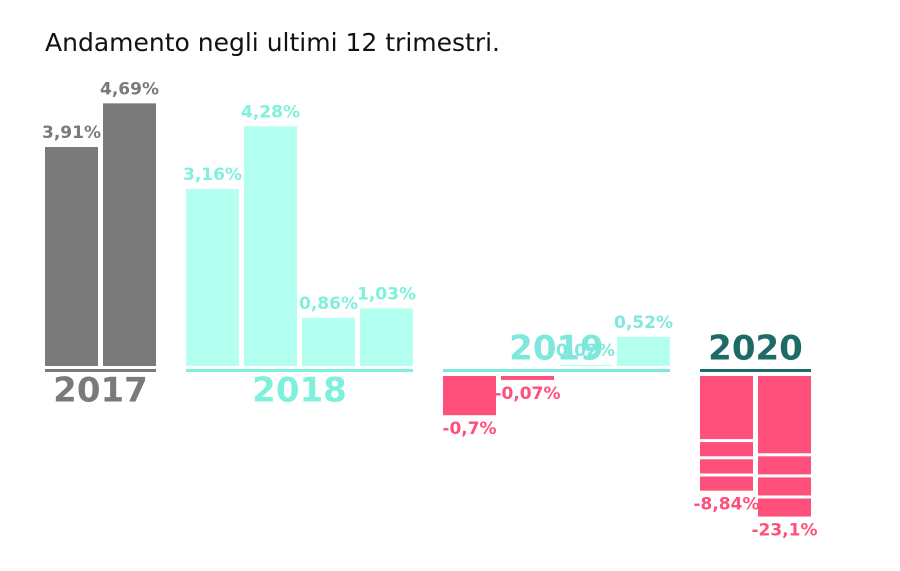  What do you see at coordinates (585, 351) in the screenshot?
I see `value-label: 0,02%` at bounding box center [585, 351].